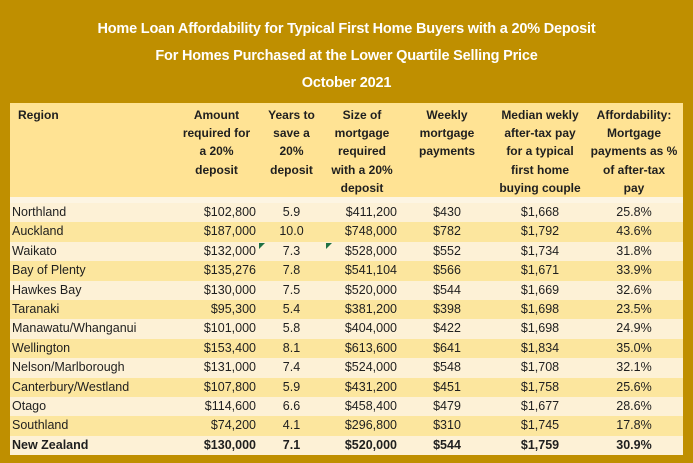 This screenshot has height=463, width=693. I want to click on cell-pct: 24.9%, so click(634, 329).